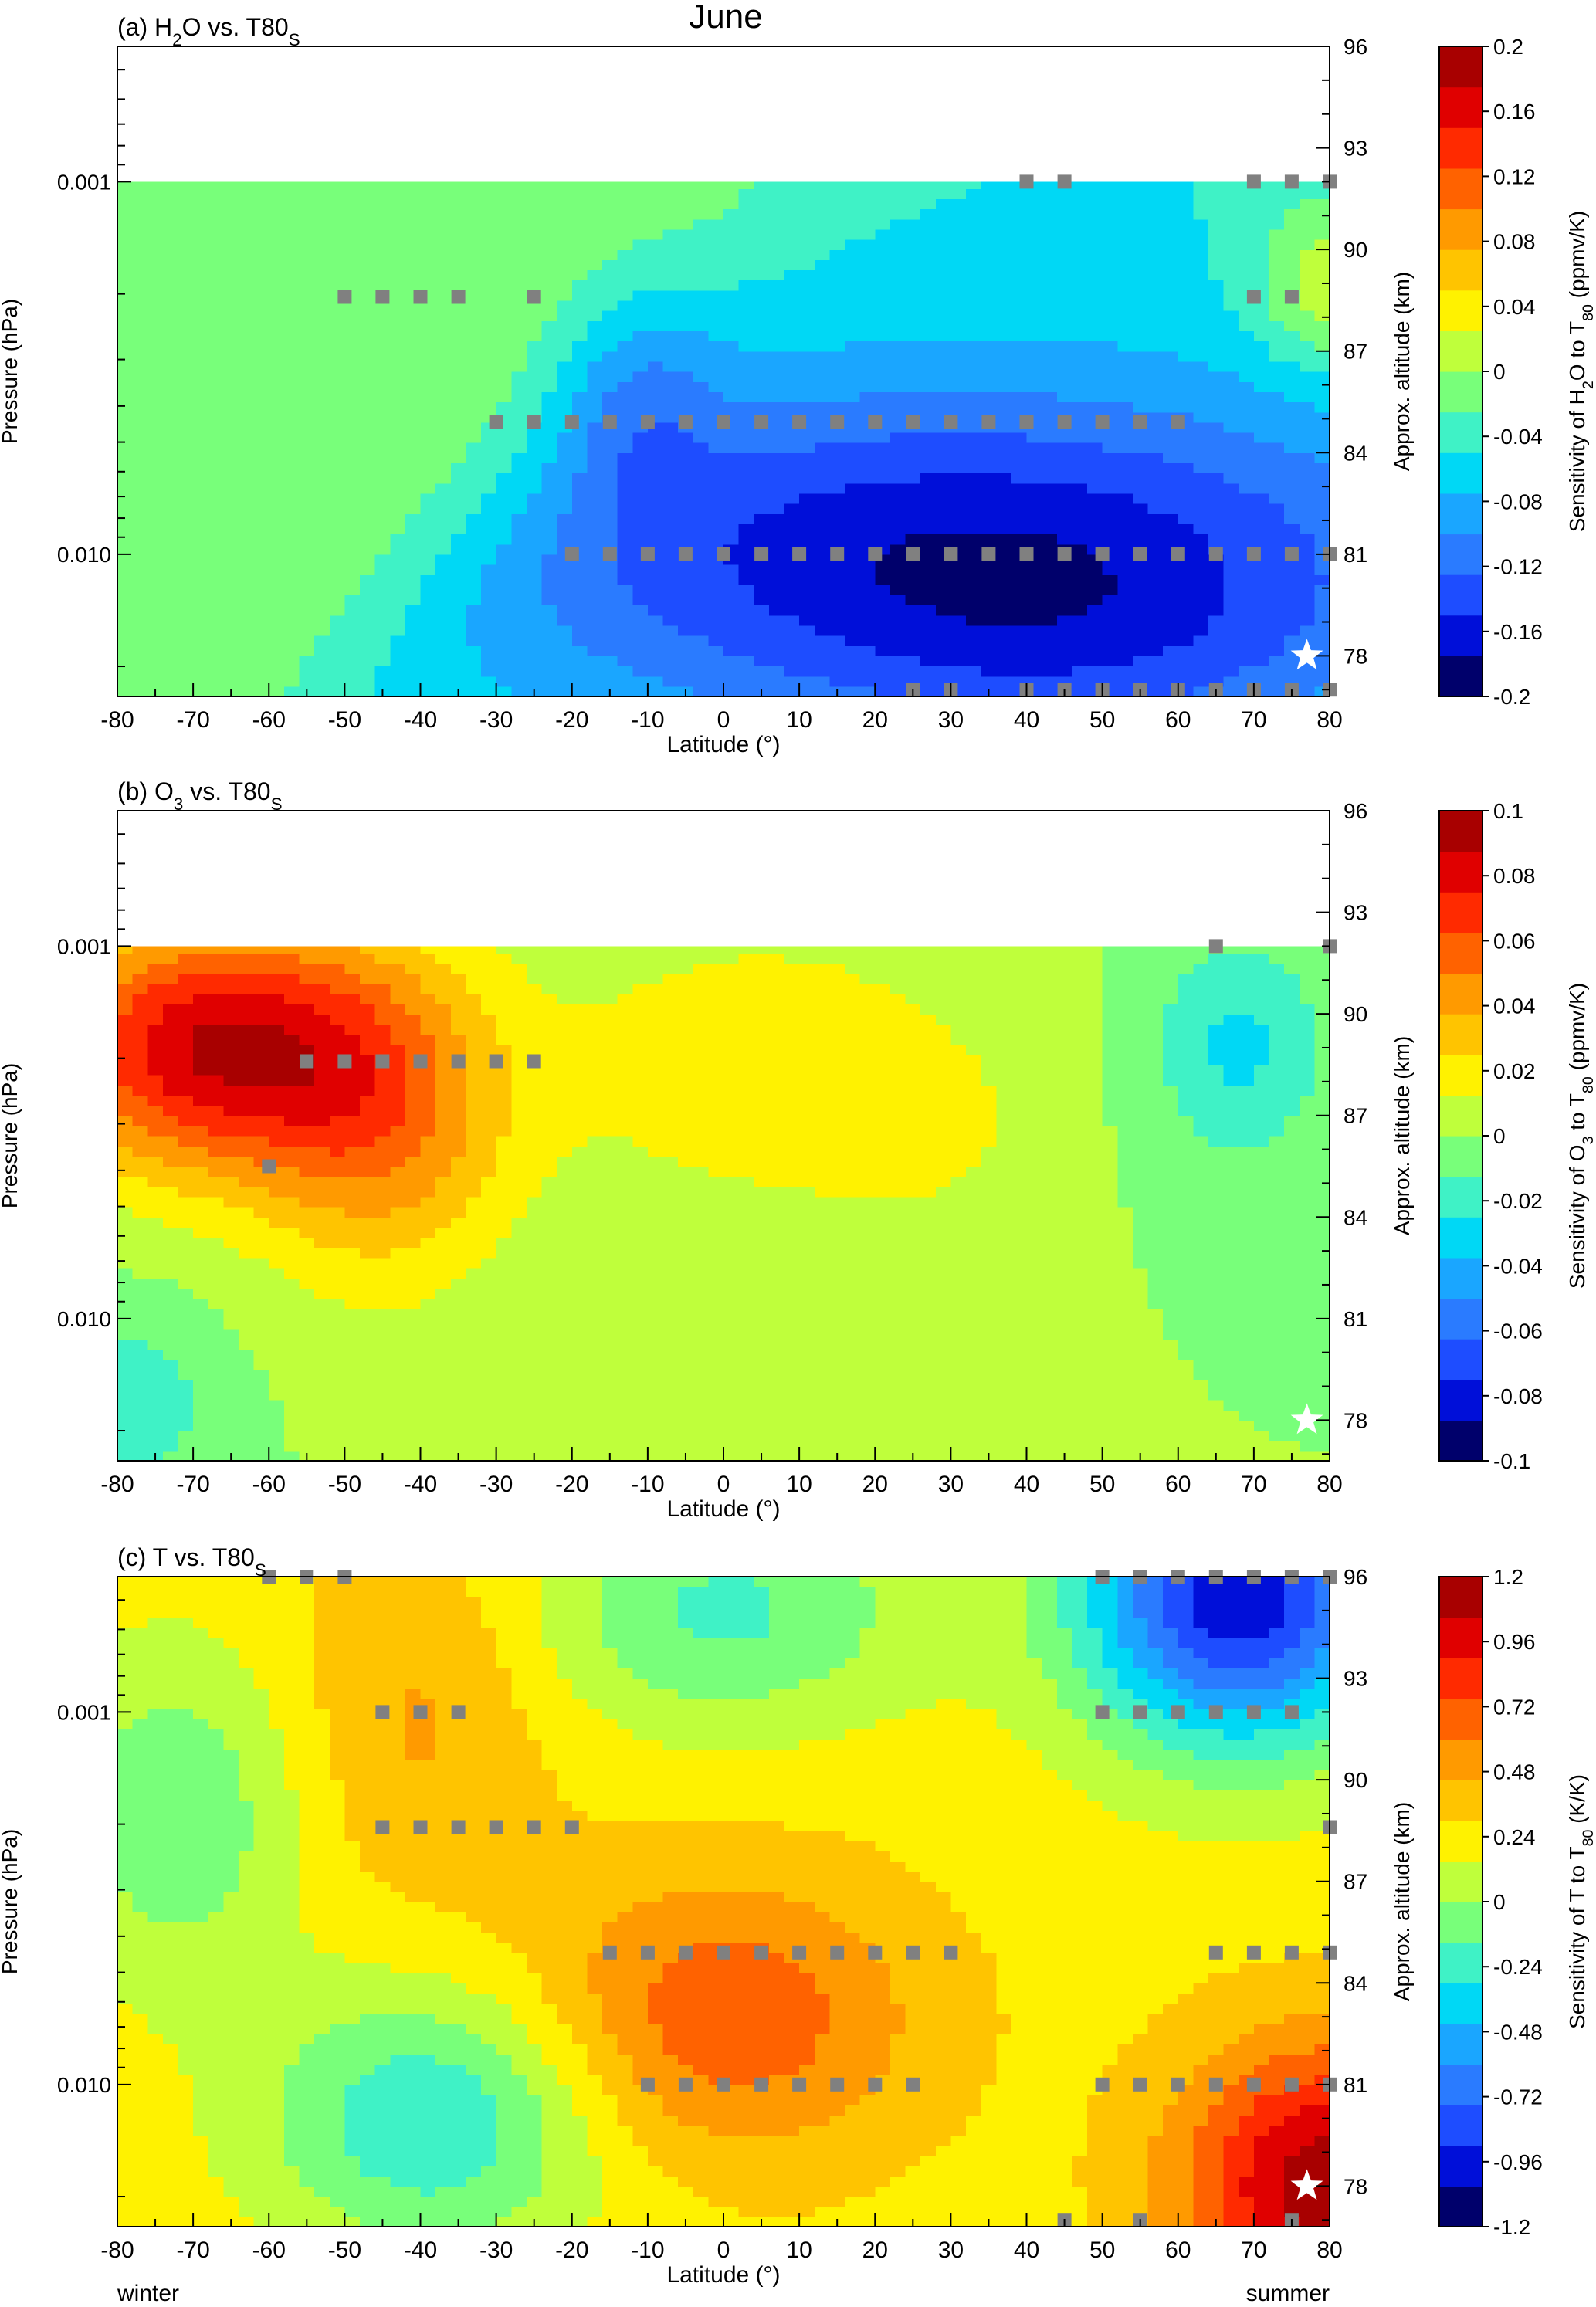 This screenshot has width=1596, height=2307. What do you see at coordinates (723, 1509) in the screenshot?
I see `x-axis-label: Latitude (°)` at bounding box center [723, 1509].